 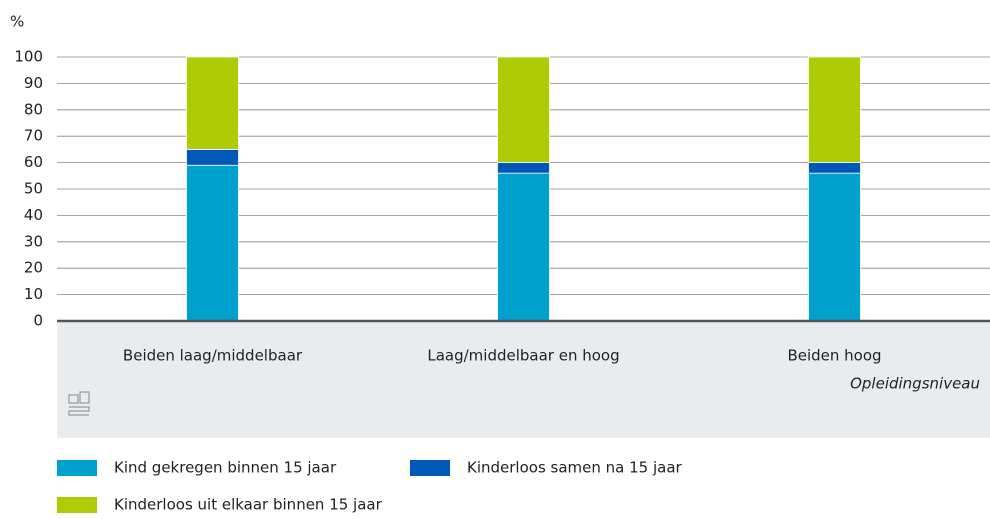 What do you see at coordinates (33, 241) in the screenshot?
I see `y-tick-label: 30` at bounding box center [33, 241].